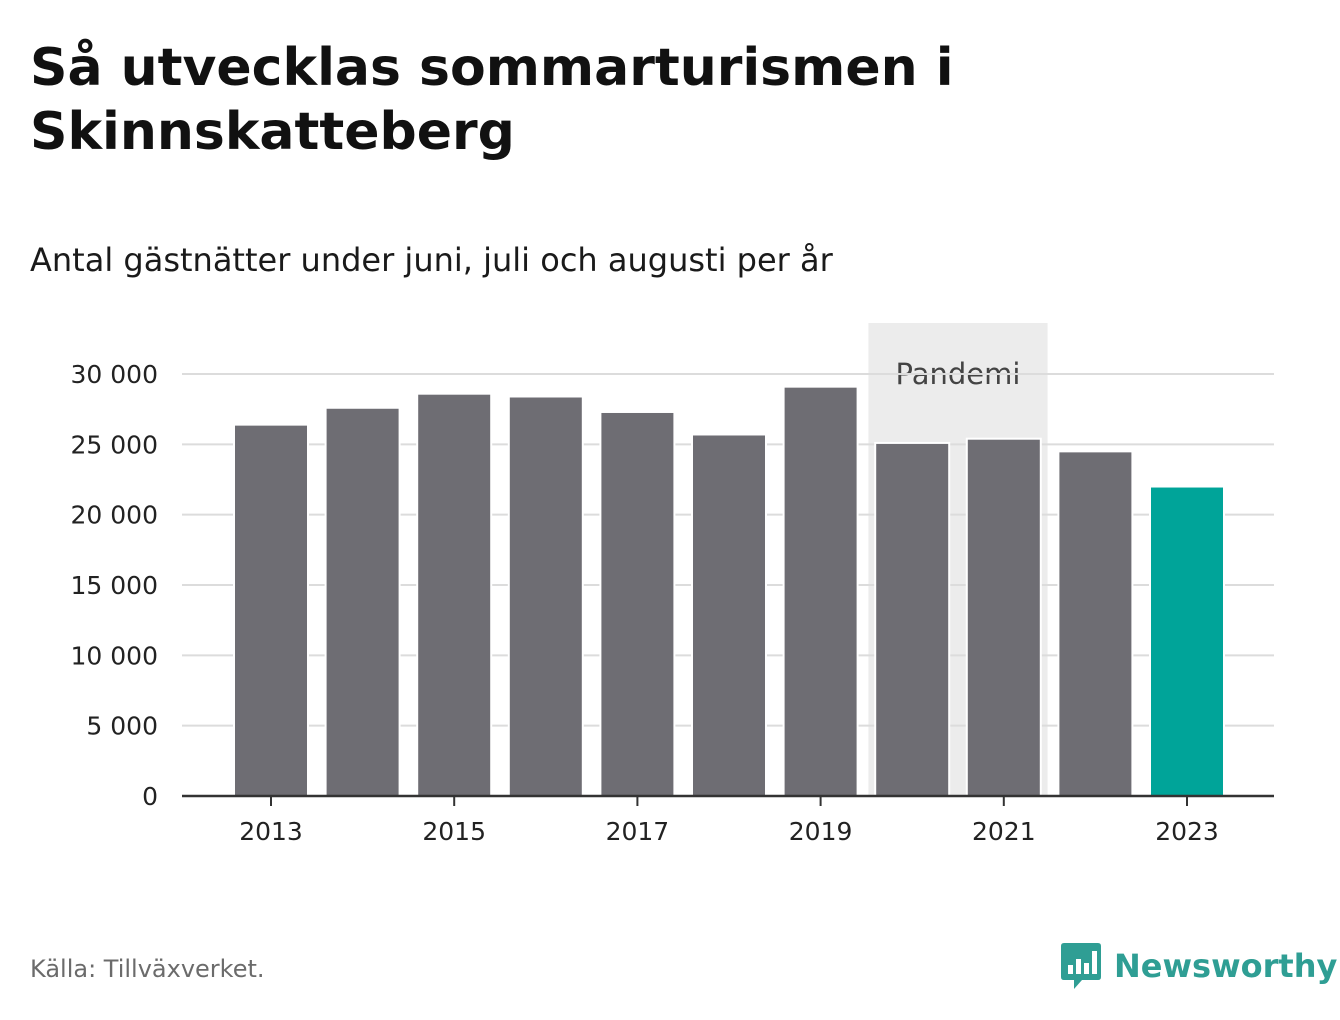 The width and height of the screenshot is (1340, 1020). What do you see at coordinates (362, 601) in the screenshot?
I see `bar-2014` at bounding box center [362, 601].